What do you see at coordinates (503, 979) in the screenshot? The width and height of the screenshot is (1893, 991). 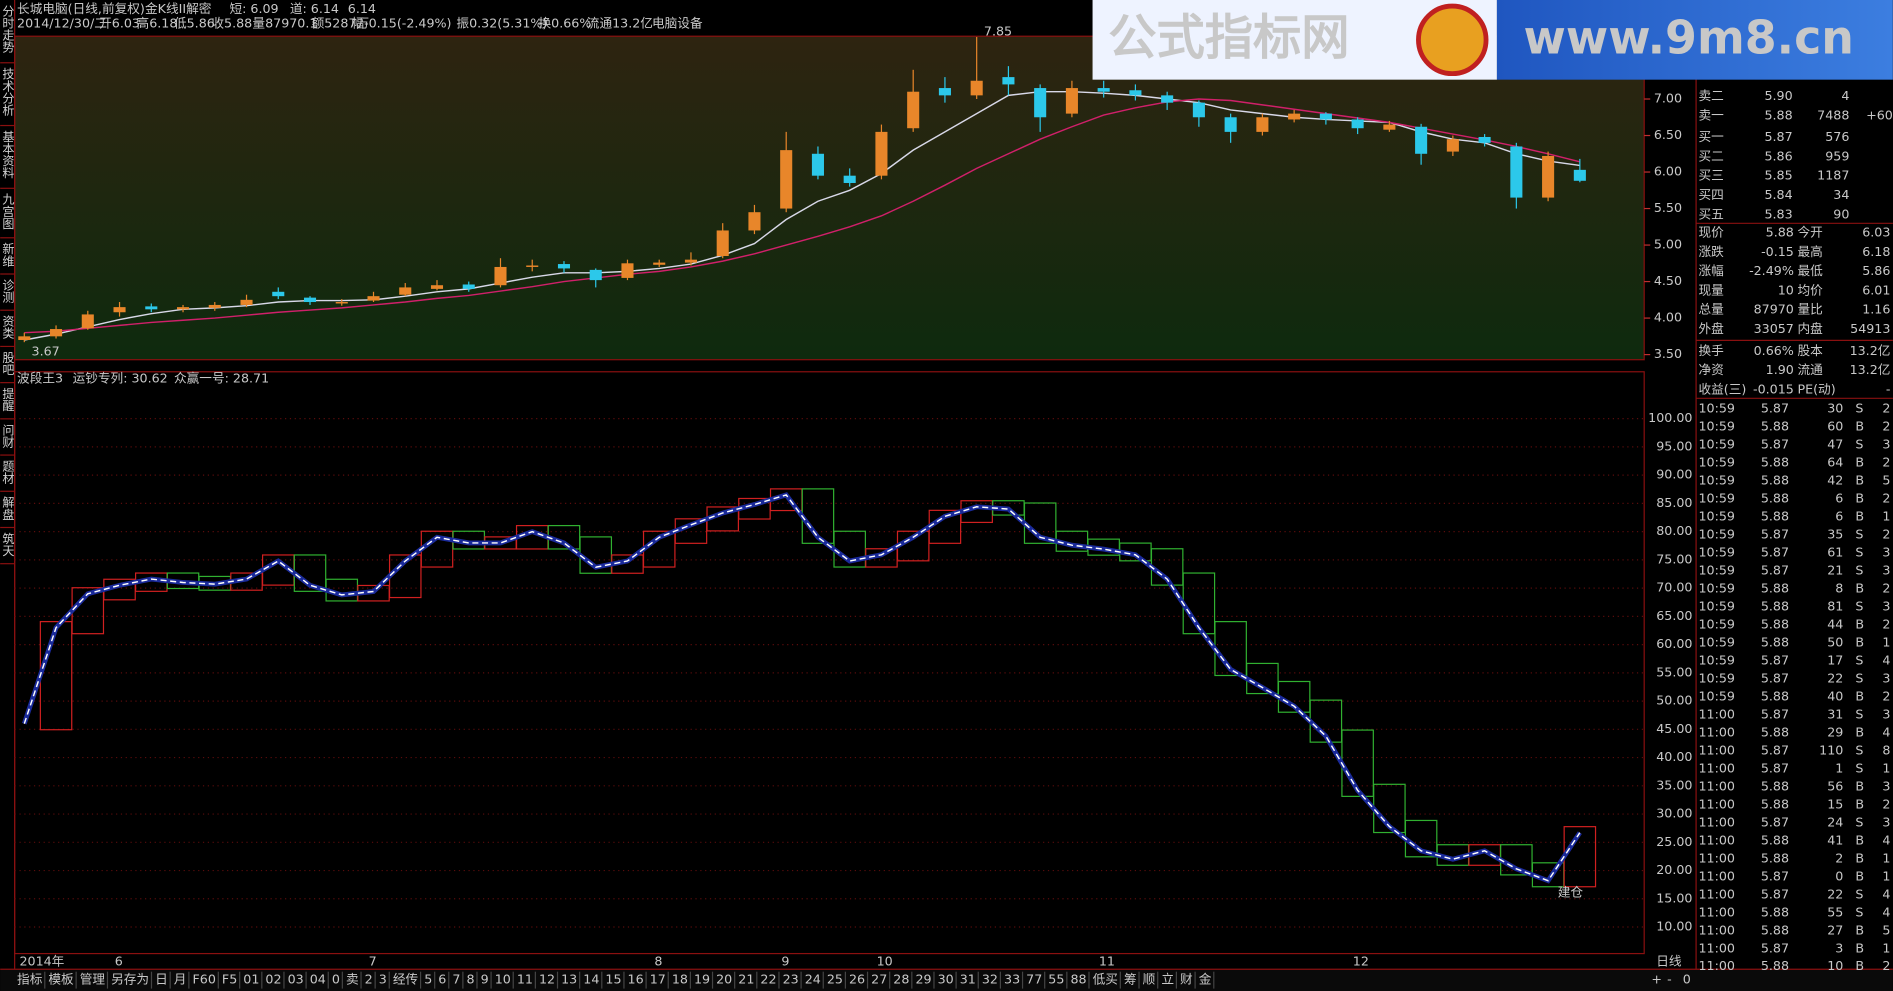 I see `bottom-tab: 10` at bounding box center [503, 979].